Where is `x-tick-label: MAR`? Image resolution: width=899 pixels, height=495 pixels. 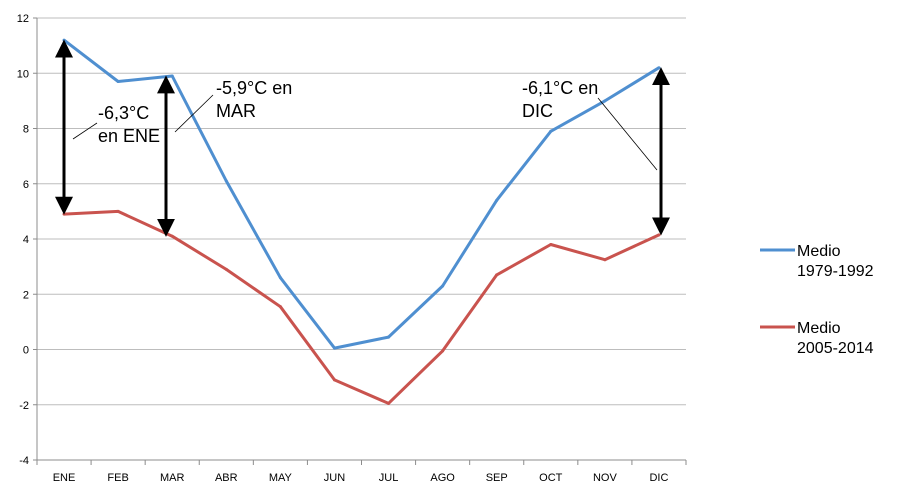
x-tick-label: MAR is located at coordinates (172, 478).